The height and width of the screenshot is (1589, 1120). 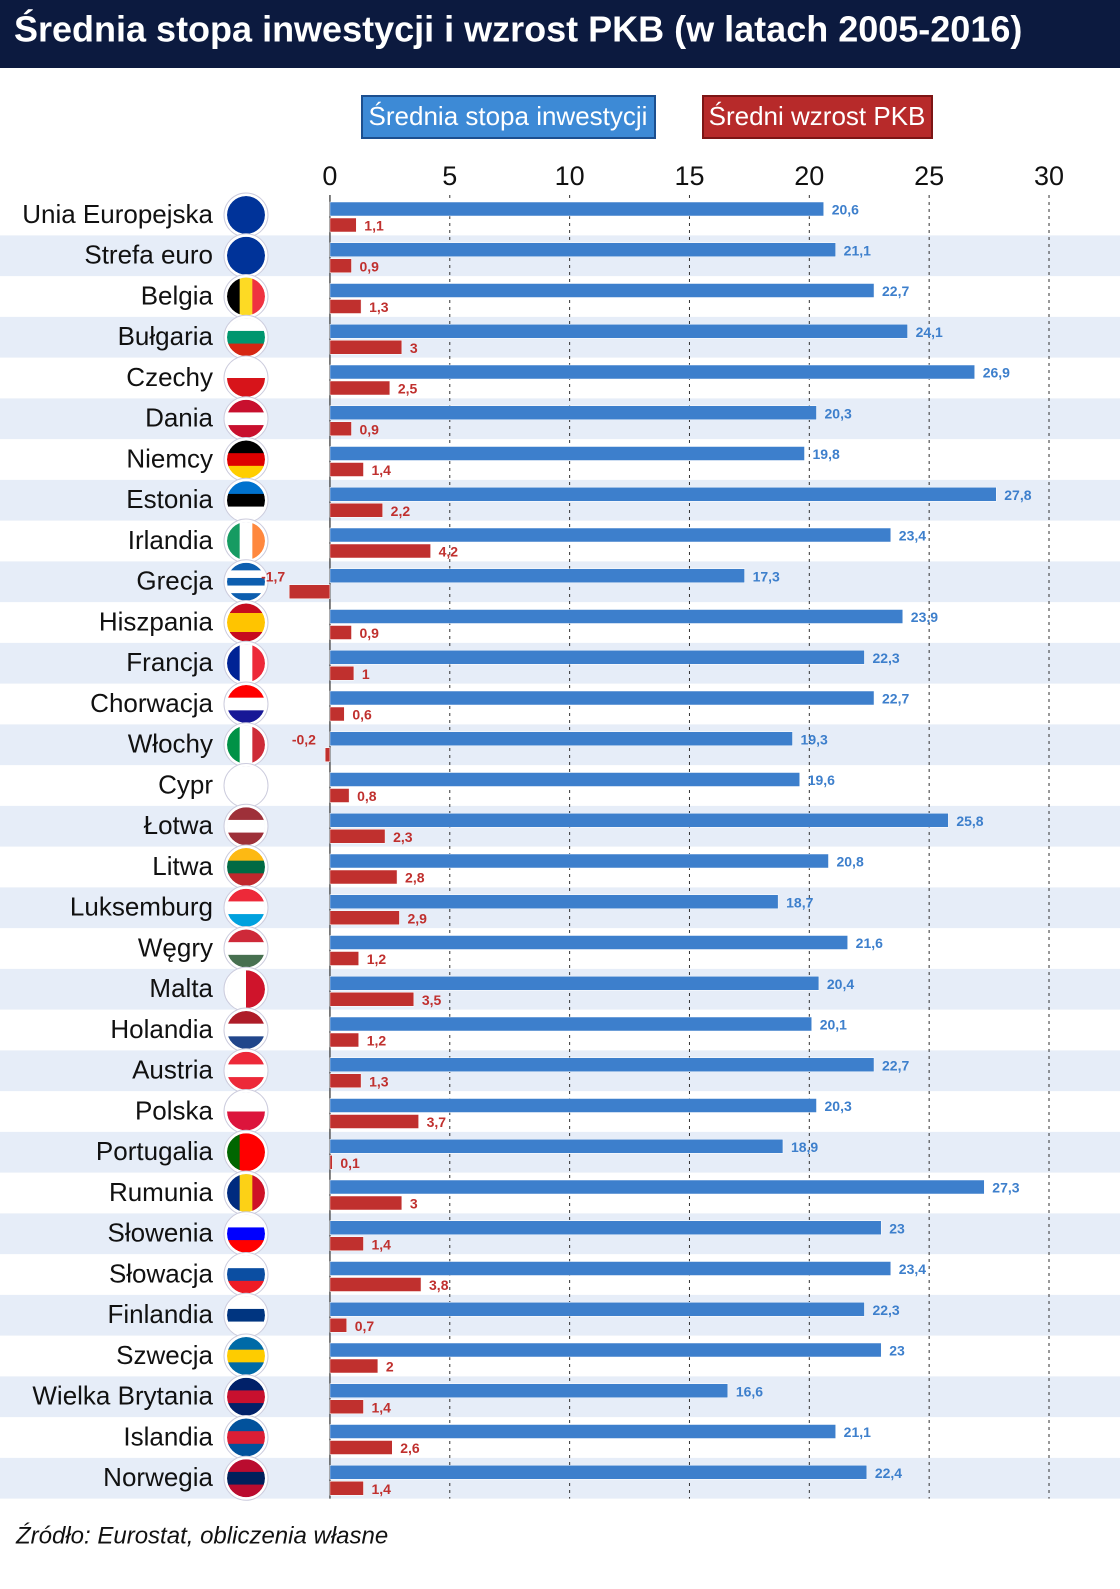 I want to click on value-label: 0,8, so click(x=367, y=796).